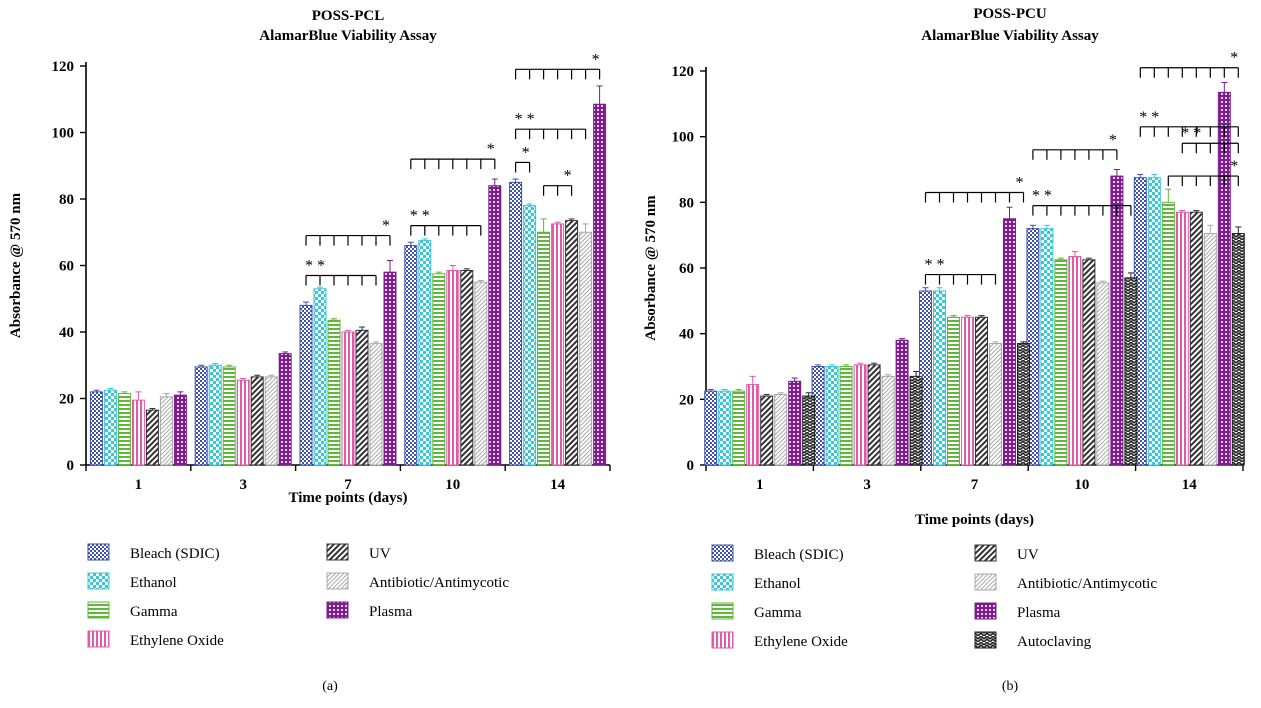  Describe the element at coordinates (778, 613) in the screenshot. I see `chart-b-legend-label-gamma: Gamma` at that location.